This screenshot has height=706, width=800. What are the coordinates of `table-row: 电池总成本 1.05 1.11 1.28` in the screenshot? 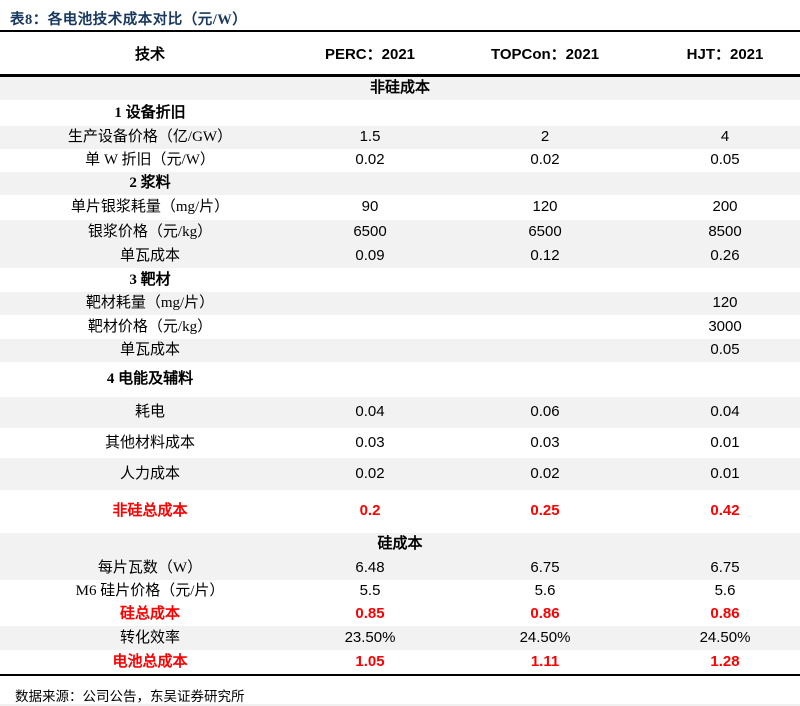 It's located at (400, 662).